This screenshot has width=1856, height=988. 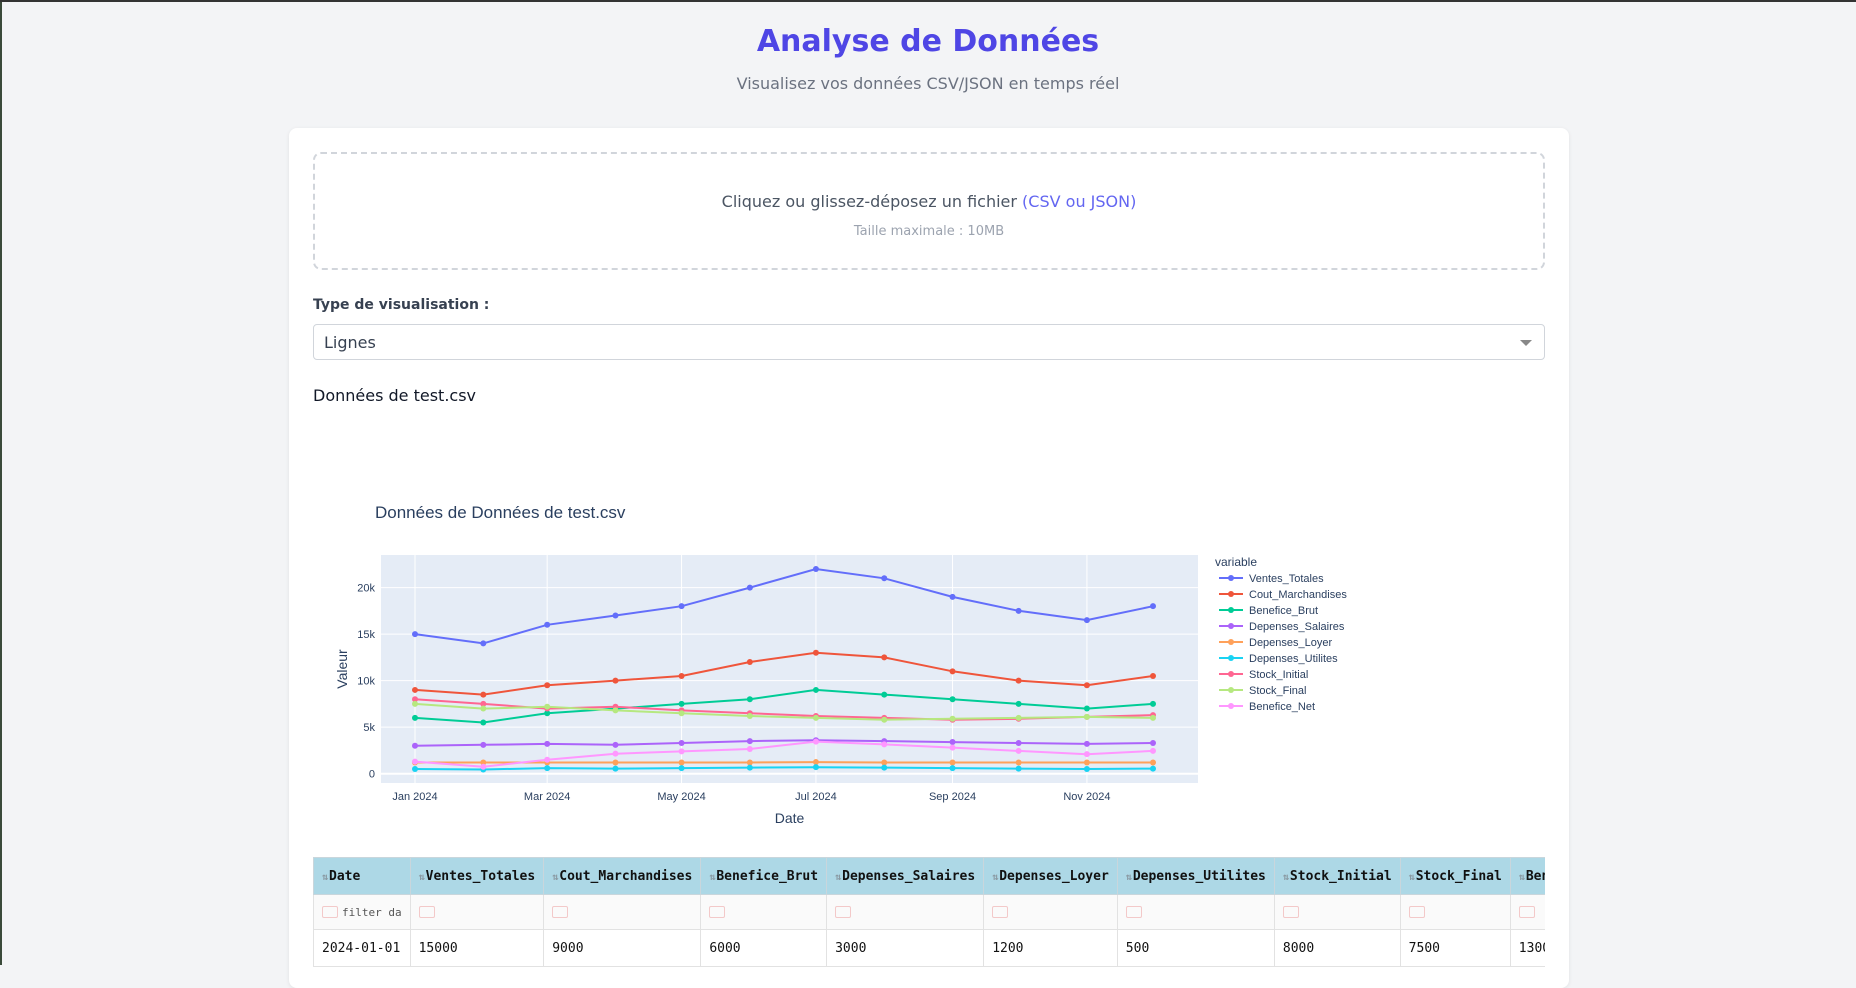 What do you see at coordinates (344, 876) in the screenshot?
I see `column-header-label: Date` at bounding box center [344, 876].